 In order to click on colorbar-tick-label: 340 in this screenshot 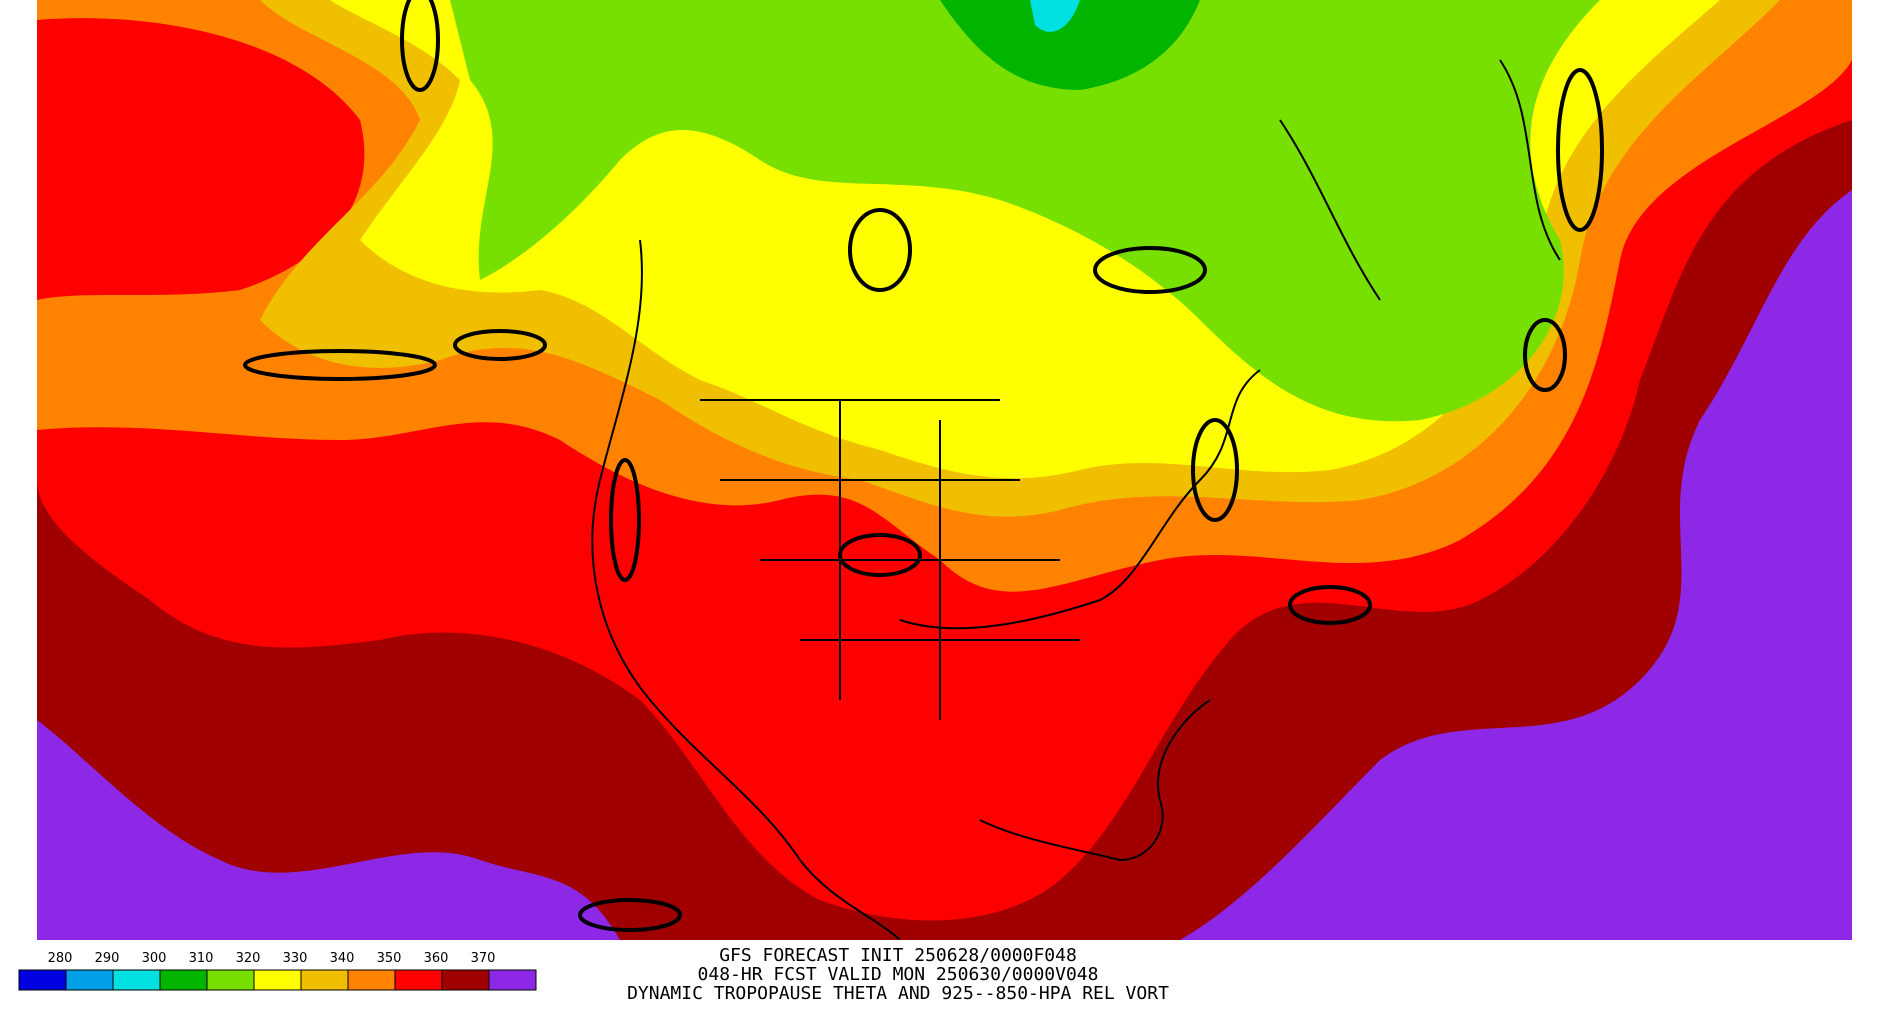, I will do `click(342, 958)`.